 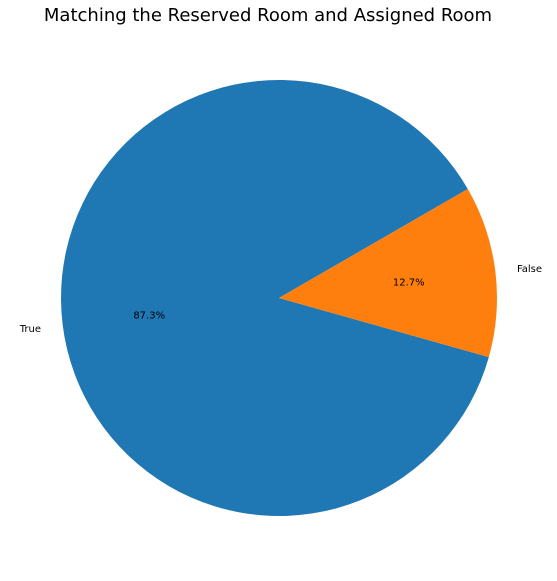 What do you see at coordinates (149, 315) in the screenshot?
I see `slice-percent-true: 87.3%` at bounding box center [149, 315].